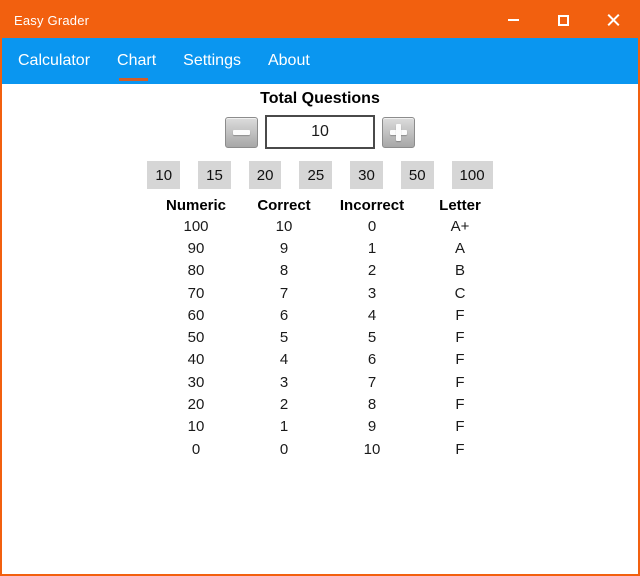 The image size is (640, 576). I want to click on cell: A, so click(459, 248).